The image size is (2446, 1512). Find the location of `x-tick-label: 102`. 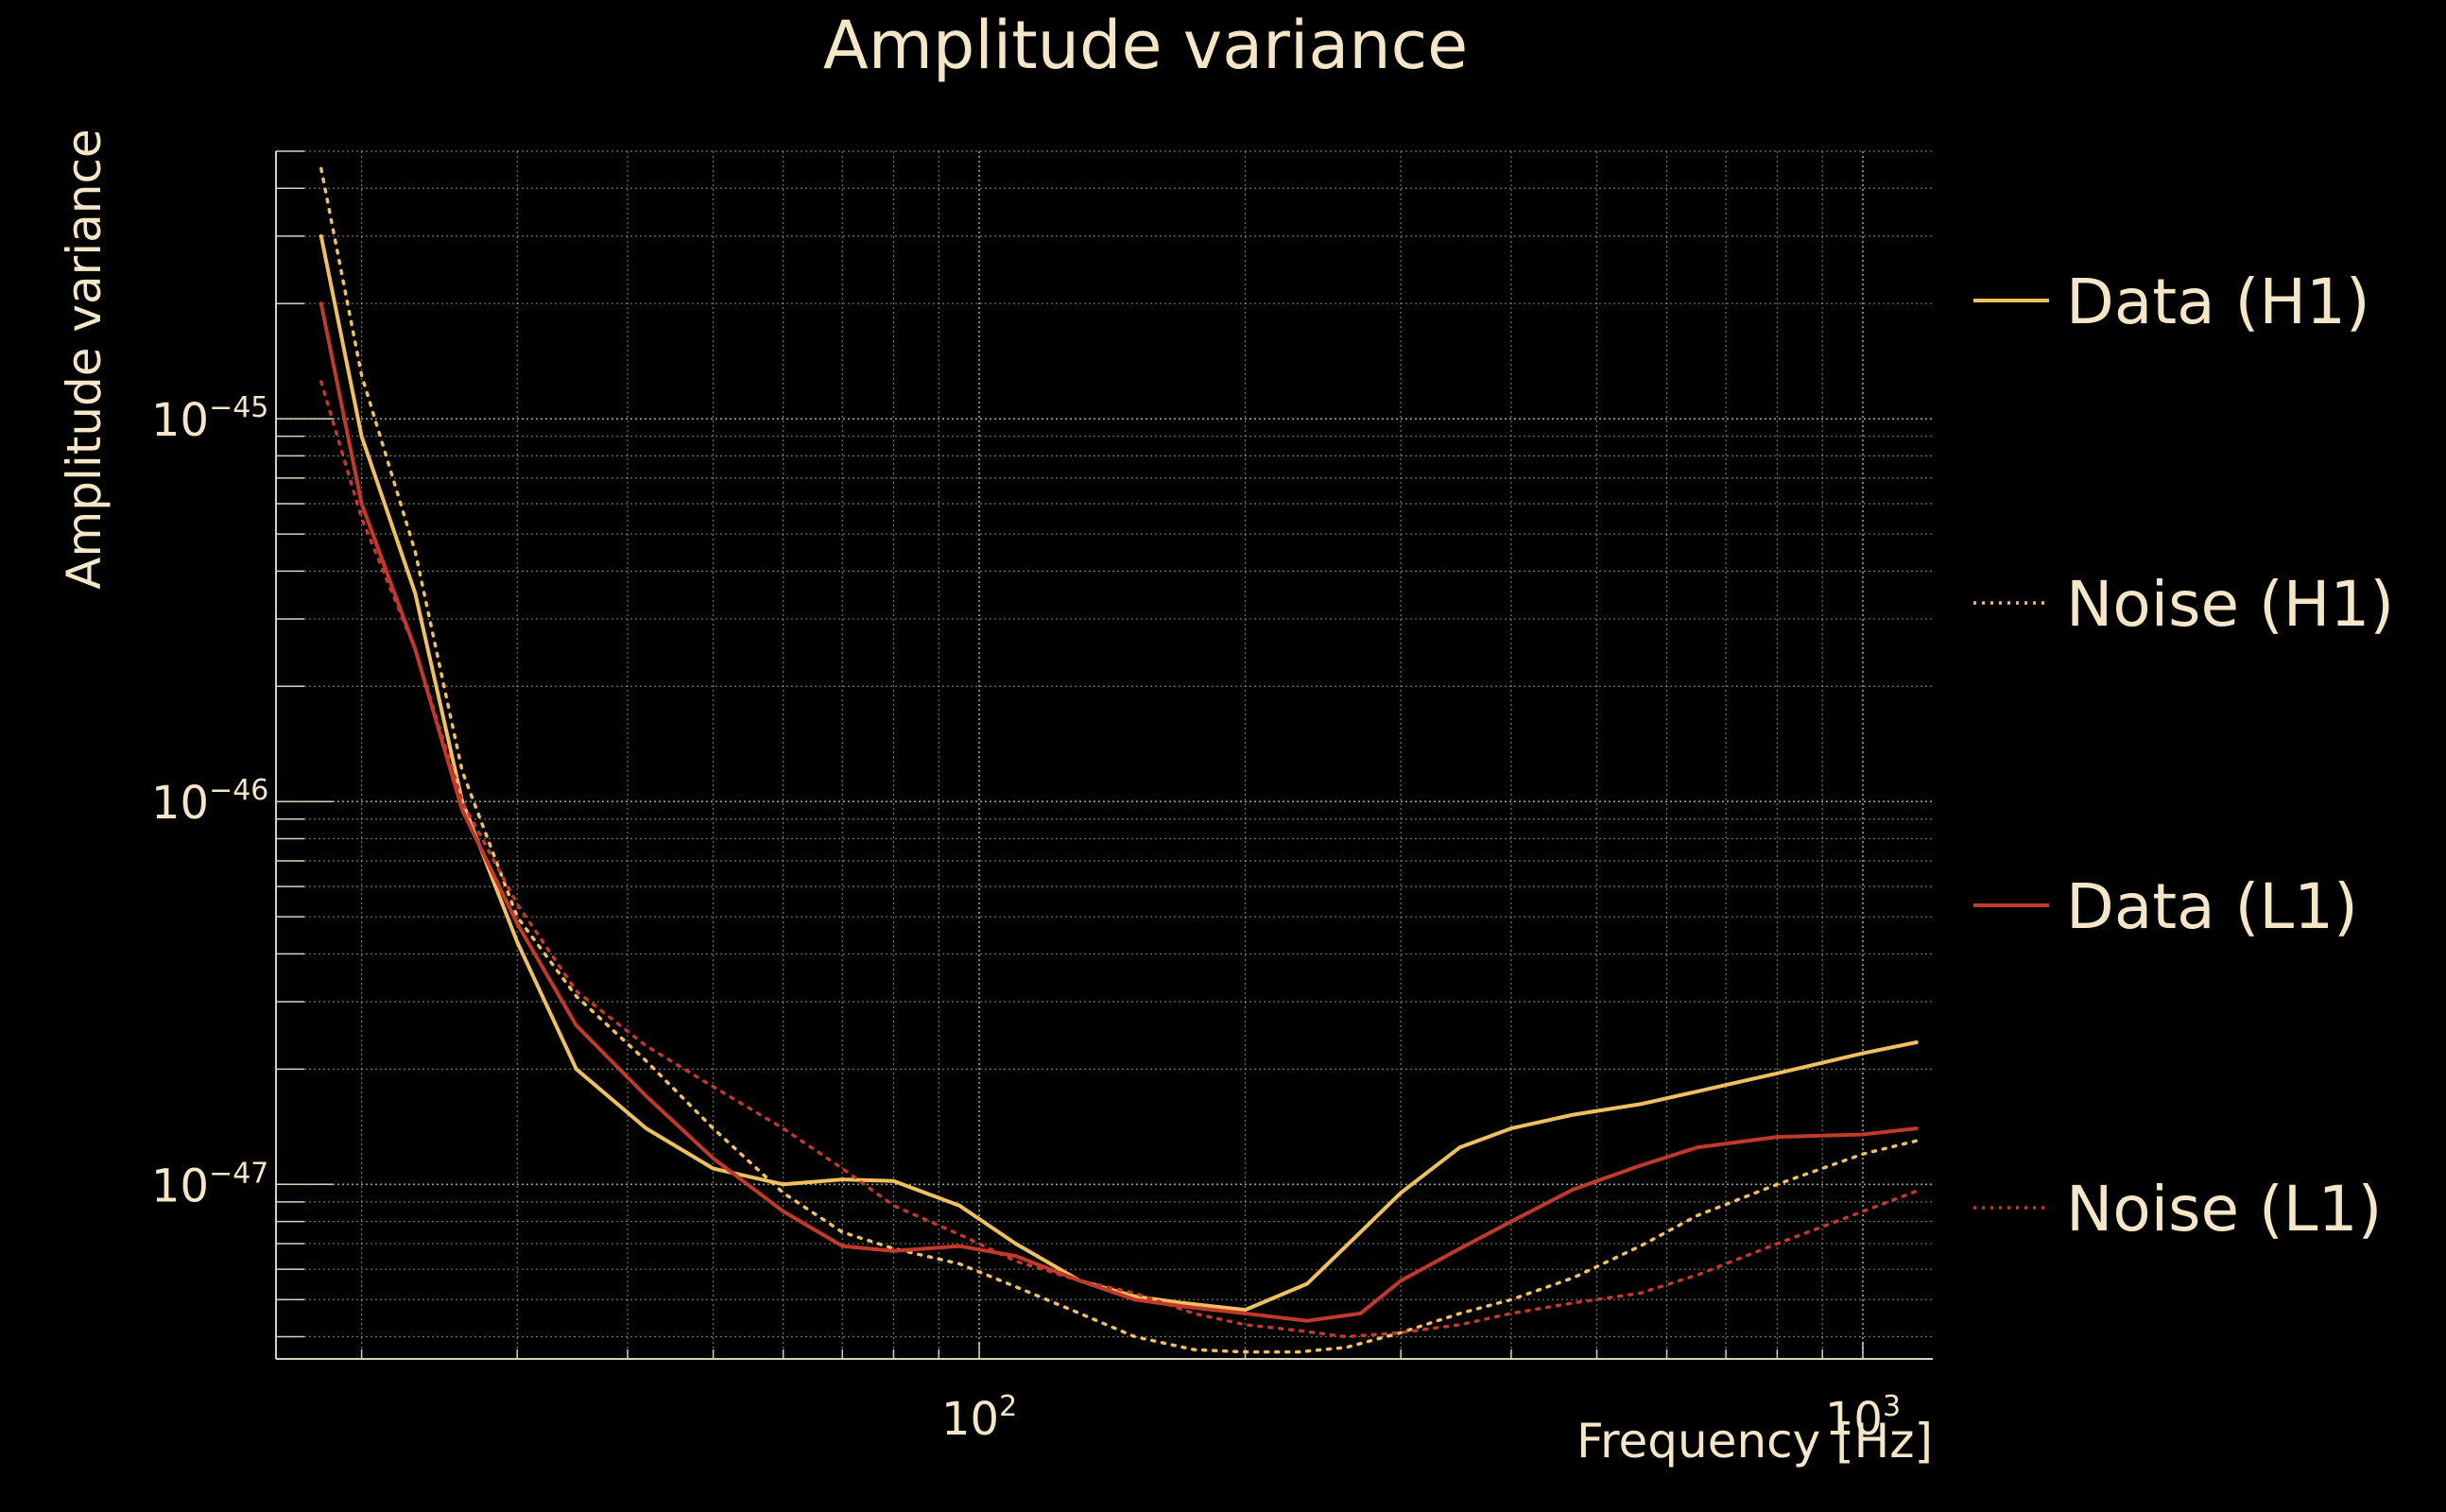

x-tick-label: 102 is located at coordinates (979, 1418).